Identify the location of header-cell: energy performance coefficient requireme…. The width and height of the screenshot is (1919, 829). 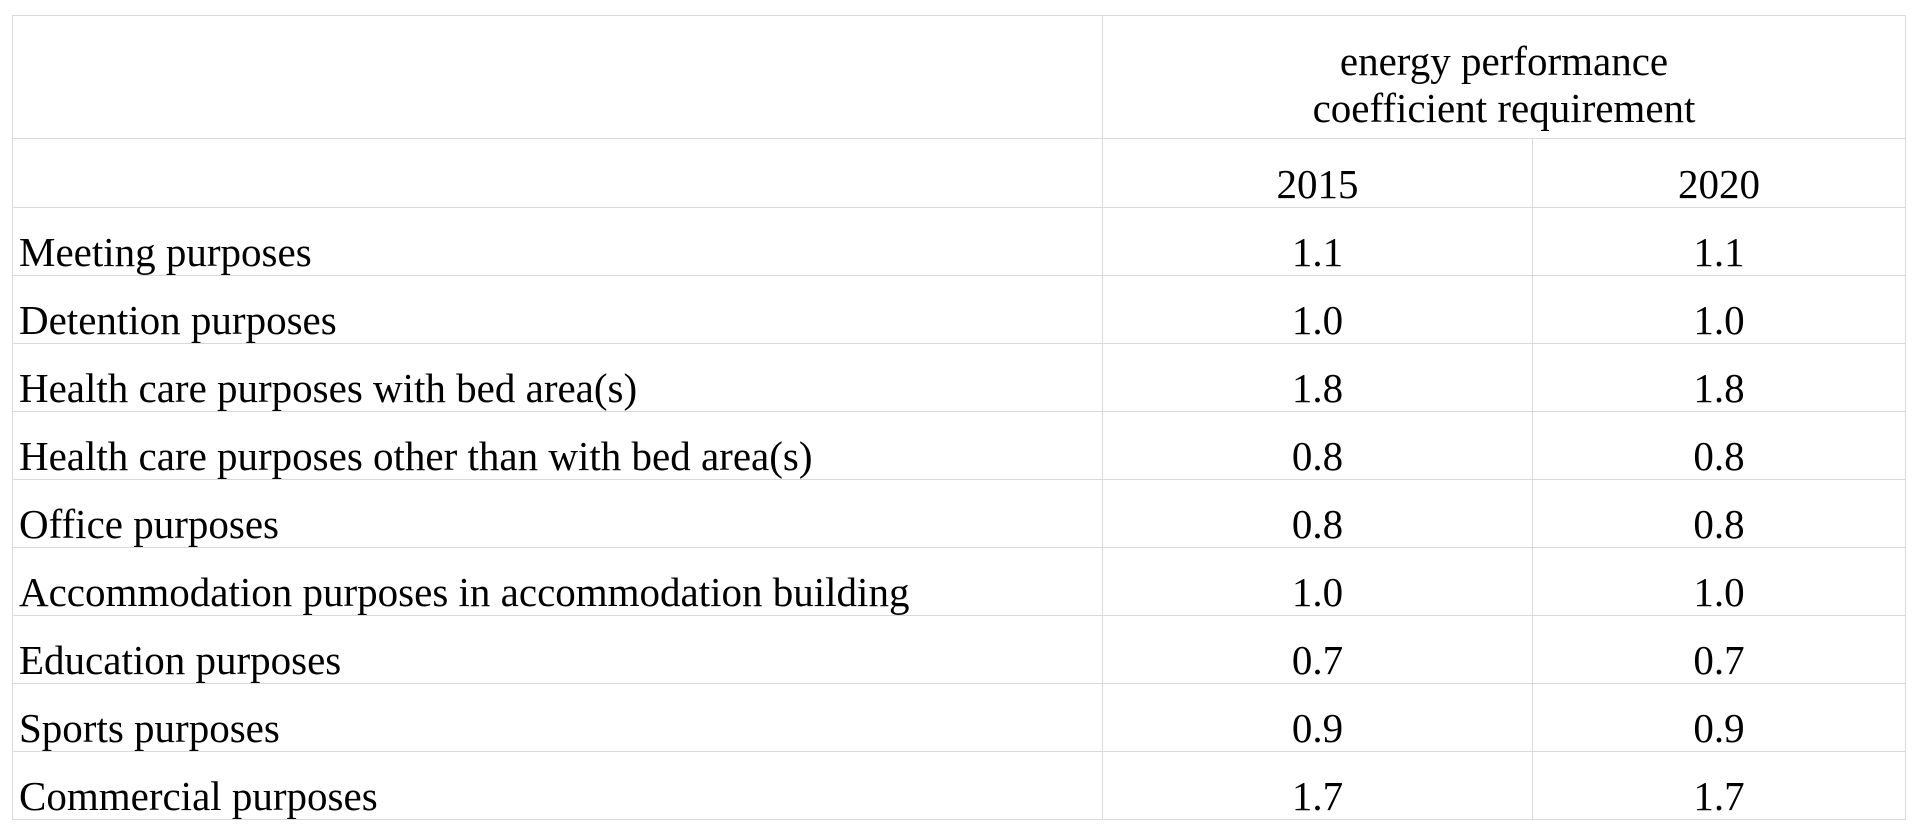
(1504, 77).